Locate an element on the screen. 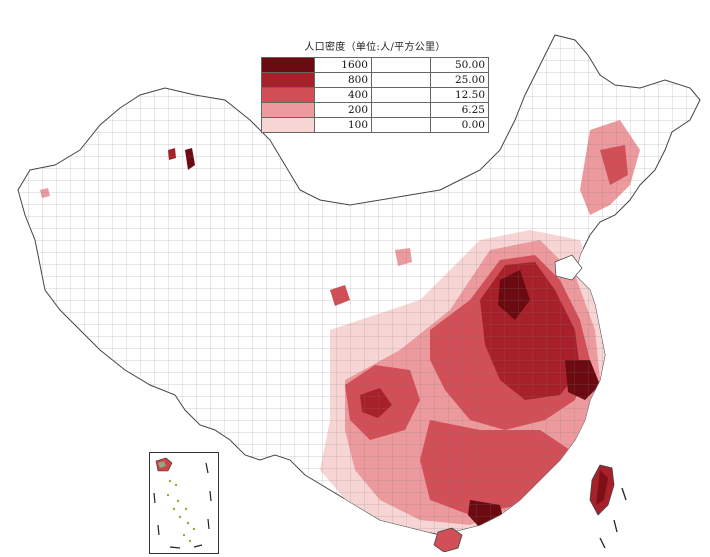  legend-row: 1600 50.00 is located at coordinates (375, 65).